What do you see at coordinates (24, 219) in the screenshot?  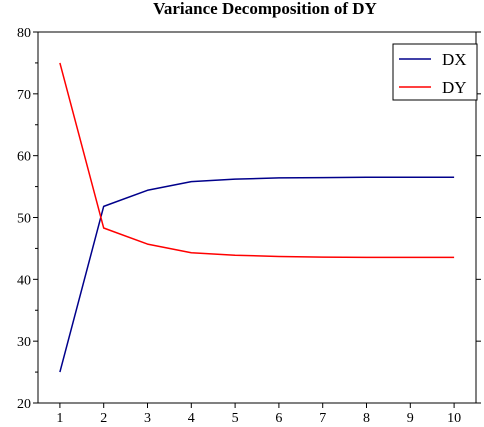 I see `y-tick-label: 50` at bounding box center [24, 219].